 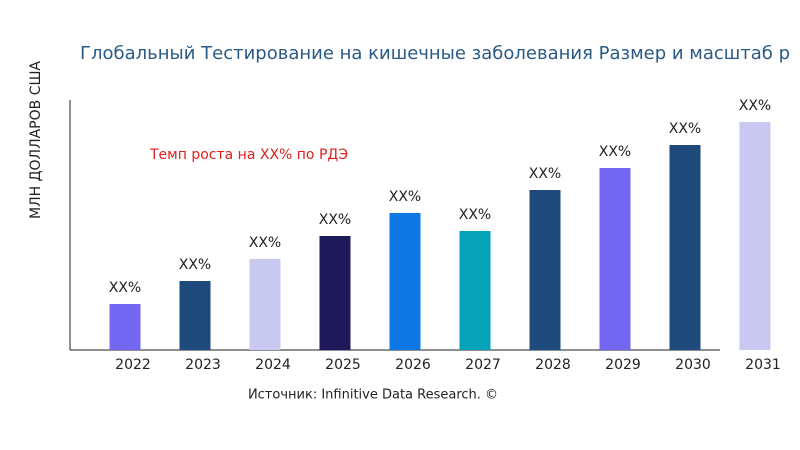 What do you see at coordinates (413, 365) in the screenshot?
I see `x-tick-label: 2026` at bounding box center [413, 365].